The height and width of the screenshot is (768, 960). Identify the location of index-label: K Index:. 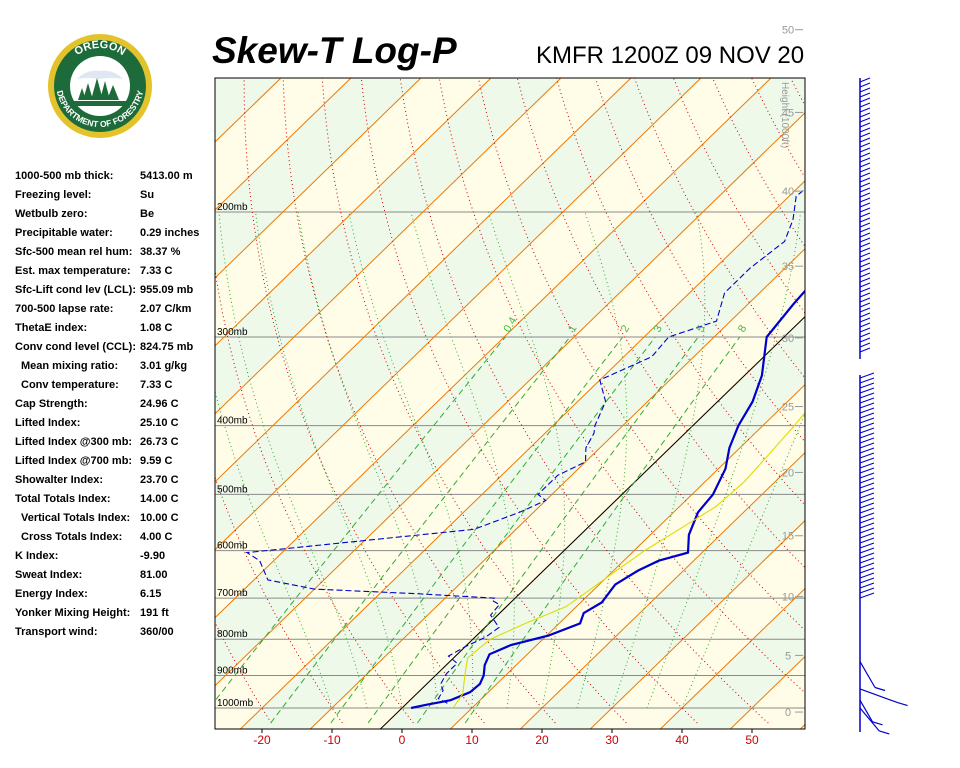
(37, 556).